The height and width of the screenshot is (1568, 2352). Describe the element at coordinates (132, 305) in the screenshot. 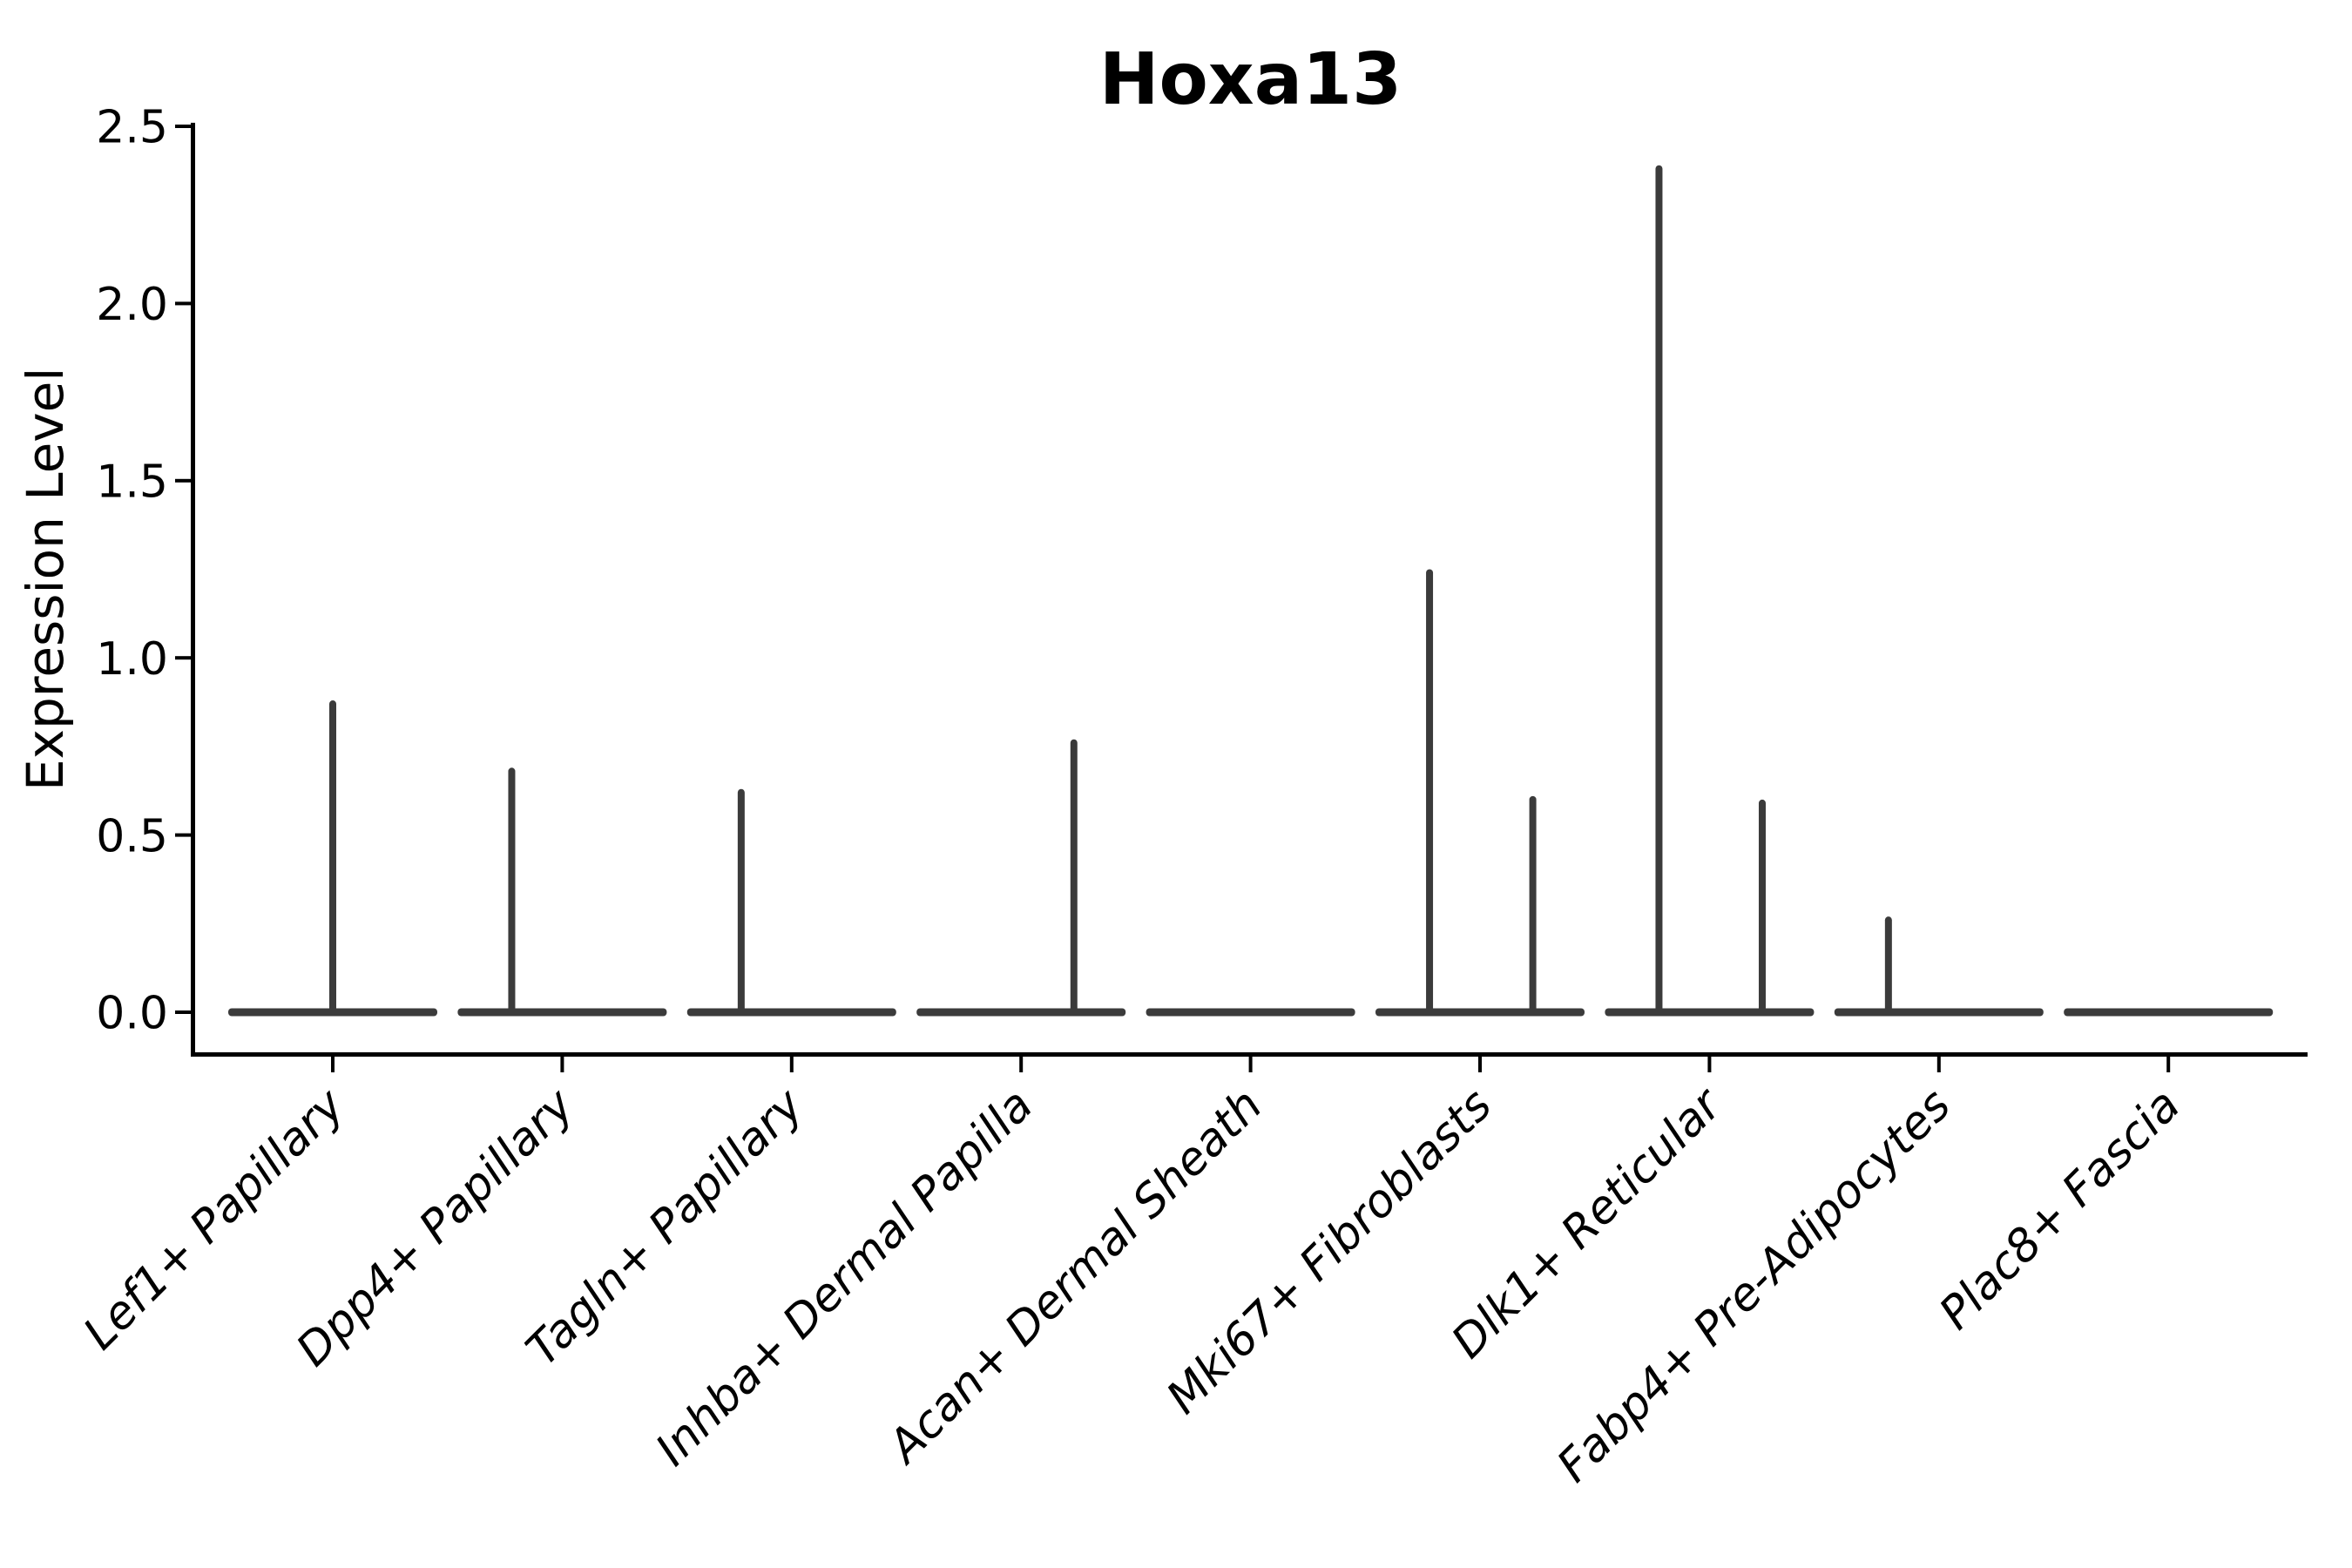

I see `y-tick-label: 2.0` at that location.